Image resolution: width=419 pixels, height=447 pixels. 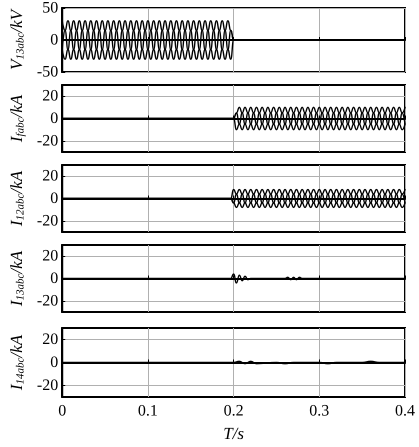 I want to click on y-axis-title: I14abc/kA, so click(x=16, y=363).